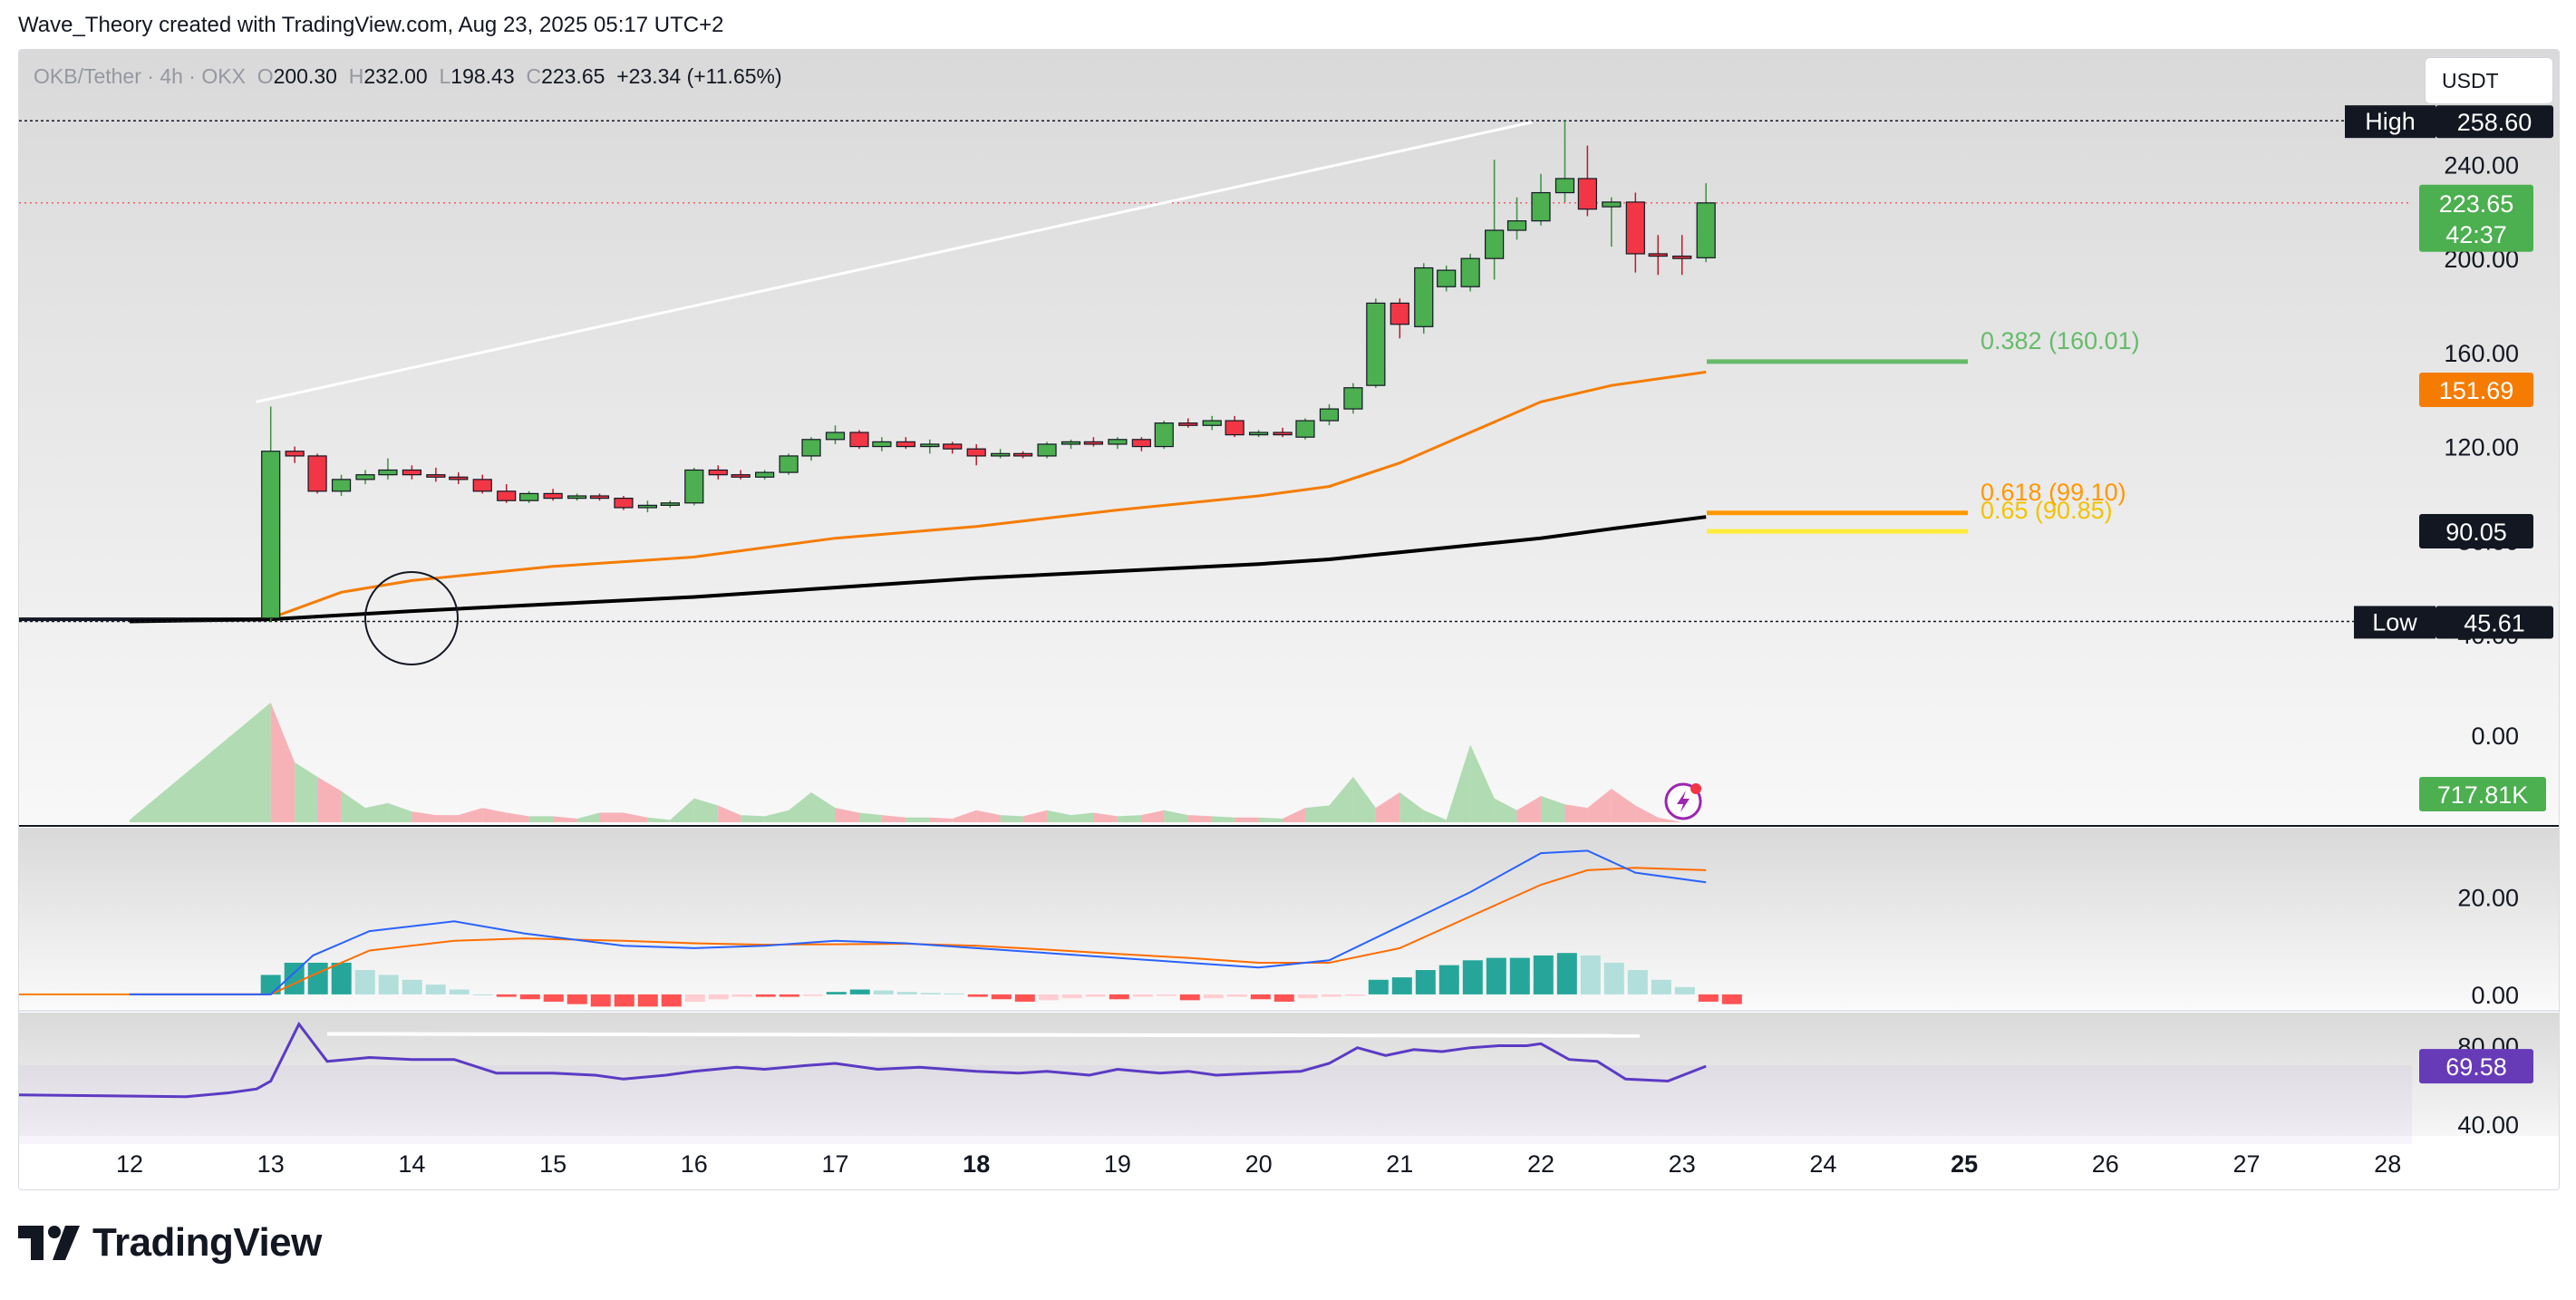 Image resolution: width=2576 pixels, height=1300 pixels. What do you see at coordinates (2476, 218) in the screenshot?
I see `last-price-badge-bg` at bounding box center [2476, 218].